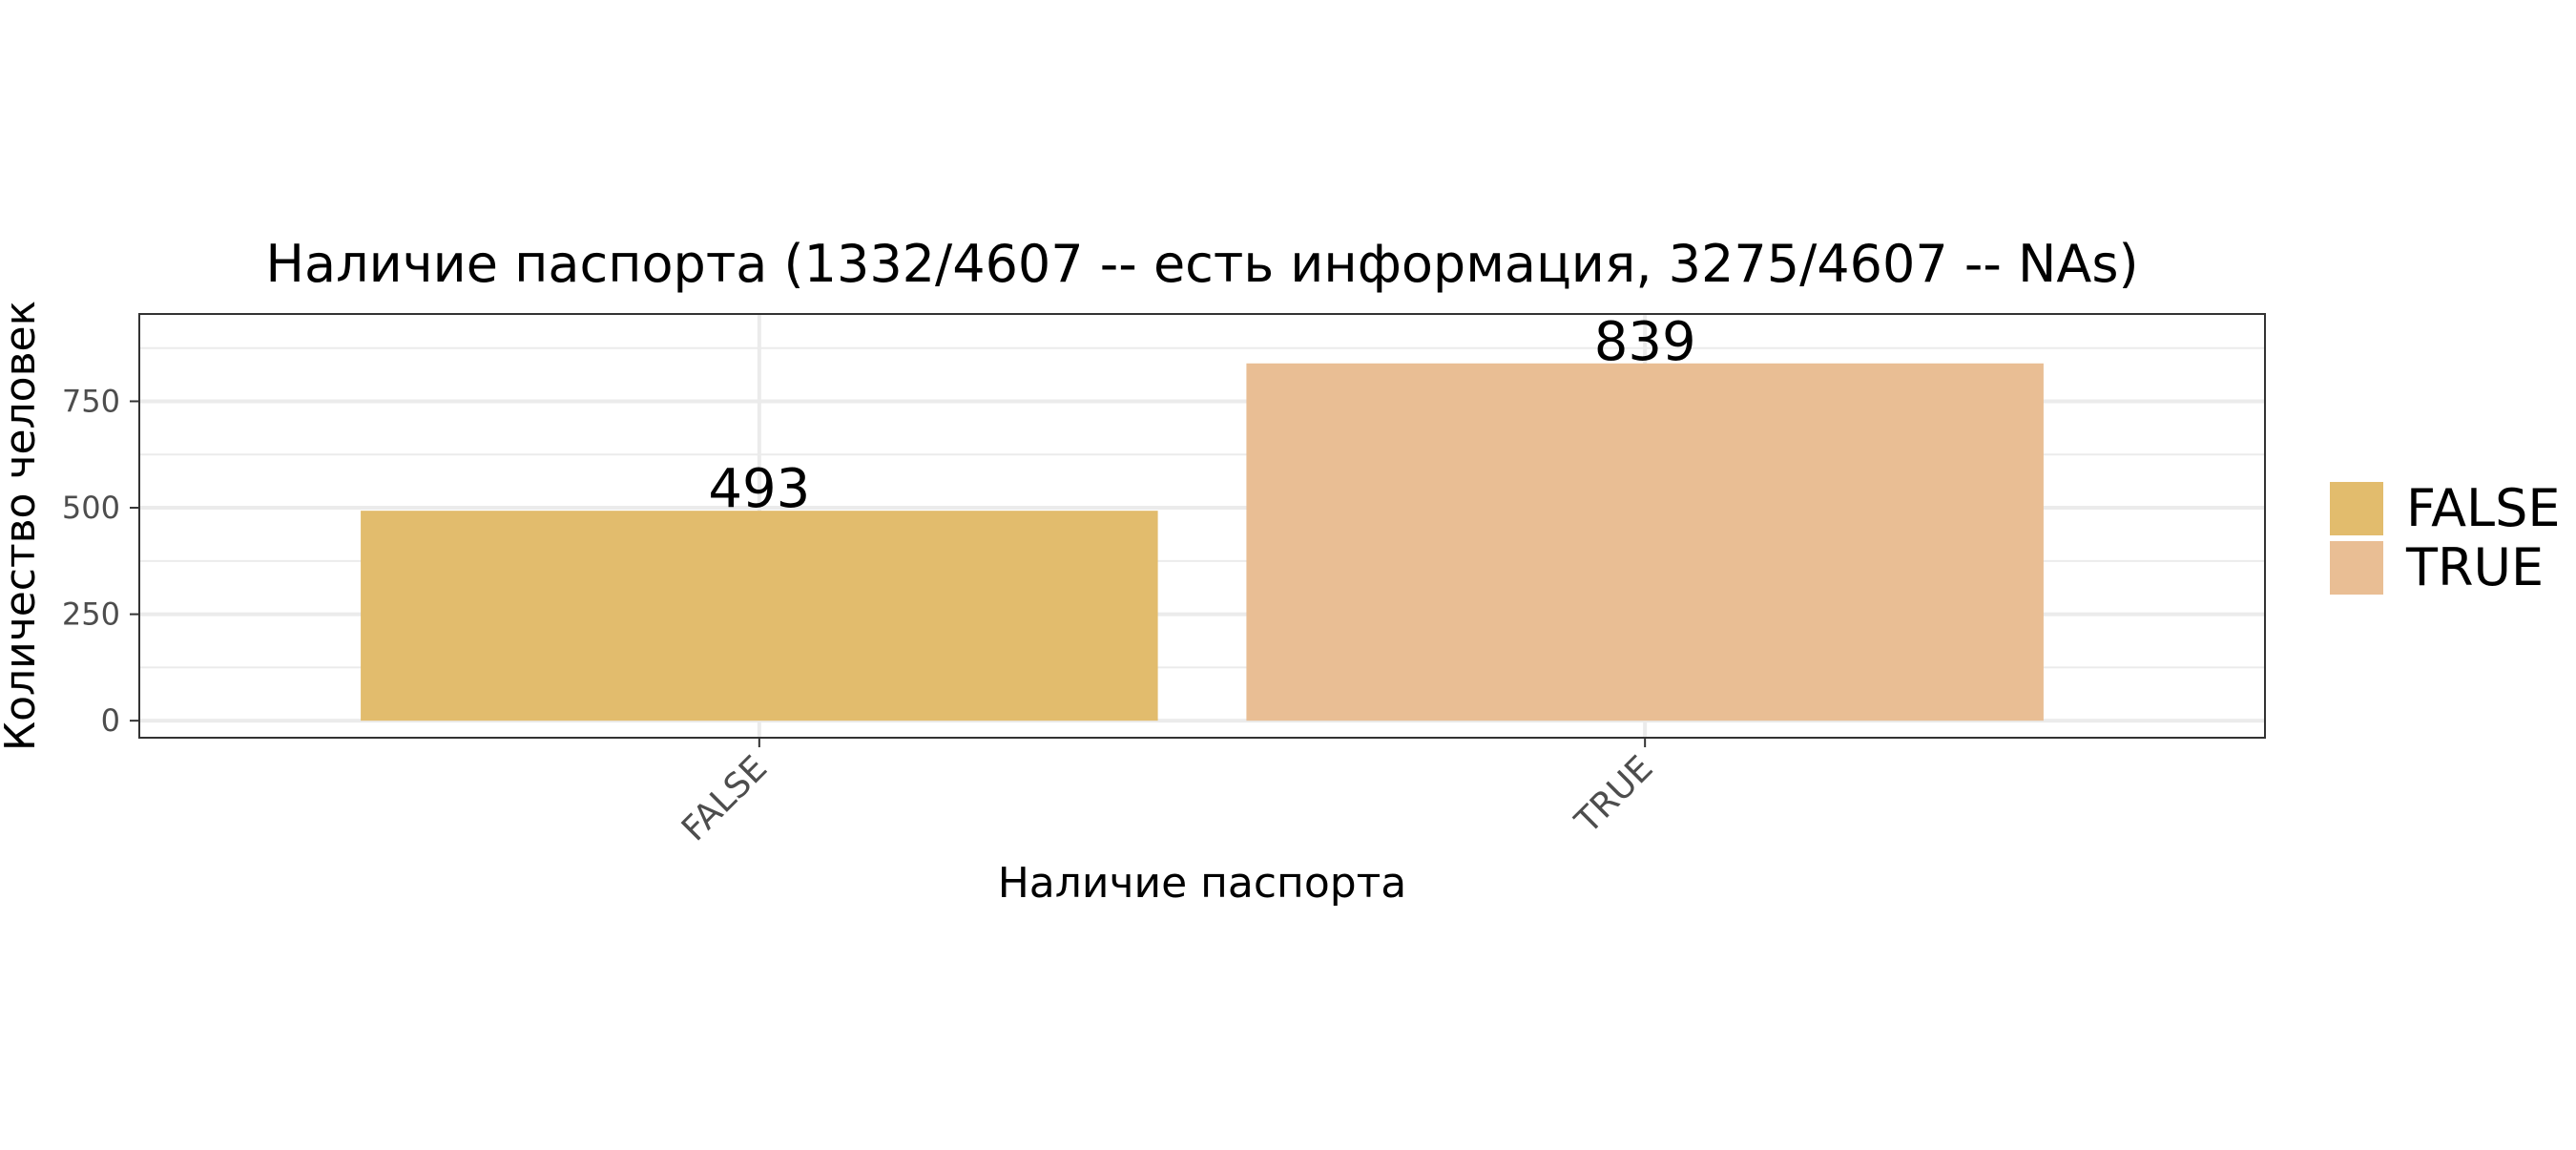 The height and width of the screenshot is (1150, 2576). What do you see at coordinates (2474, 567) in the screenshot?
I see `legend-label: TRUE` at bounding box center [2474, 567].